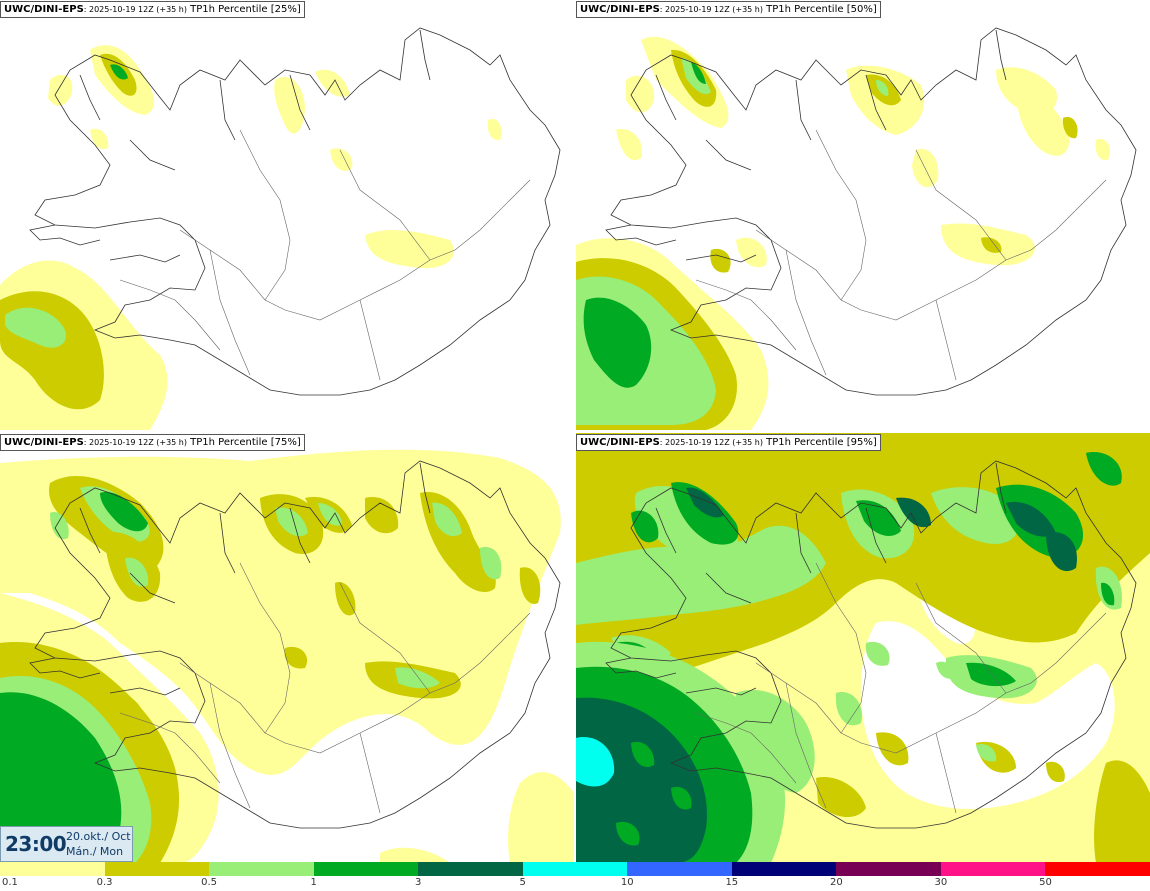  I want to click on legend-colorbar, so click(575, 869).